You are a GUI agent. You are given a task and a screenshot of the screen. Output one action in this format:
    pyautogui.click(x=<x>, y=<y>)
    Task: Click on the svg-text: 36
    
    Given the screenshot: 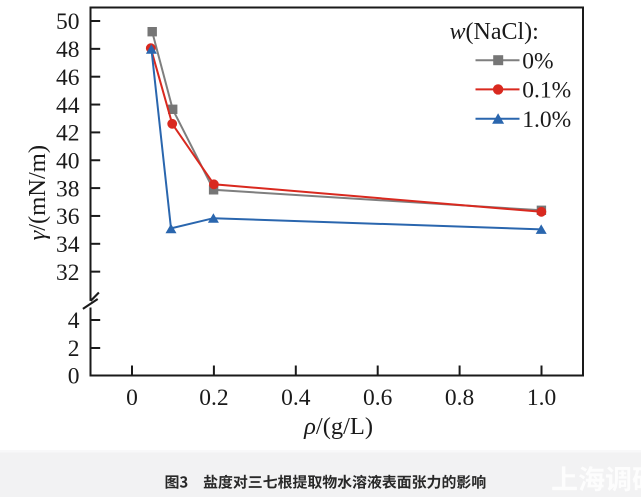 What is the action you would take?
    pyautogui.click(x=68, y=217)
    